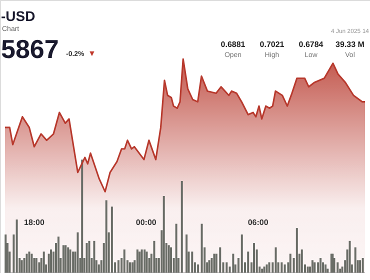 This screenshot has height=280, width=370. What do you see at coordinates (146, 222) in the screenshot?
I see `x-tick-label: 00:00` at bounding box center [146, 222].